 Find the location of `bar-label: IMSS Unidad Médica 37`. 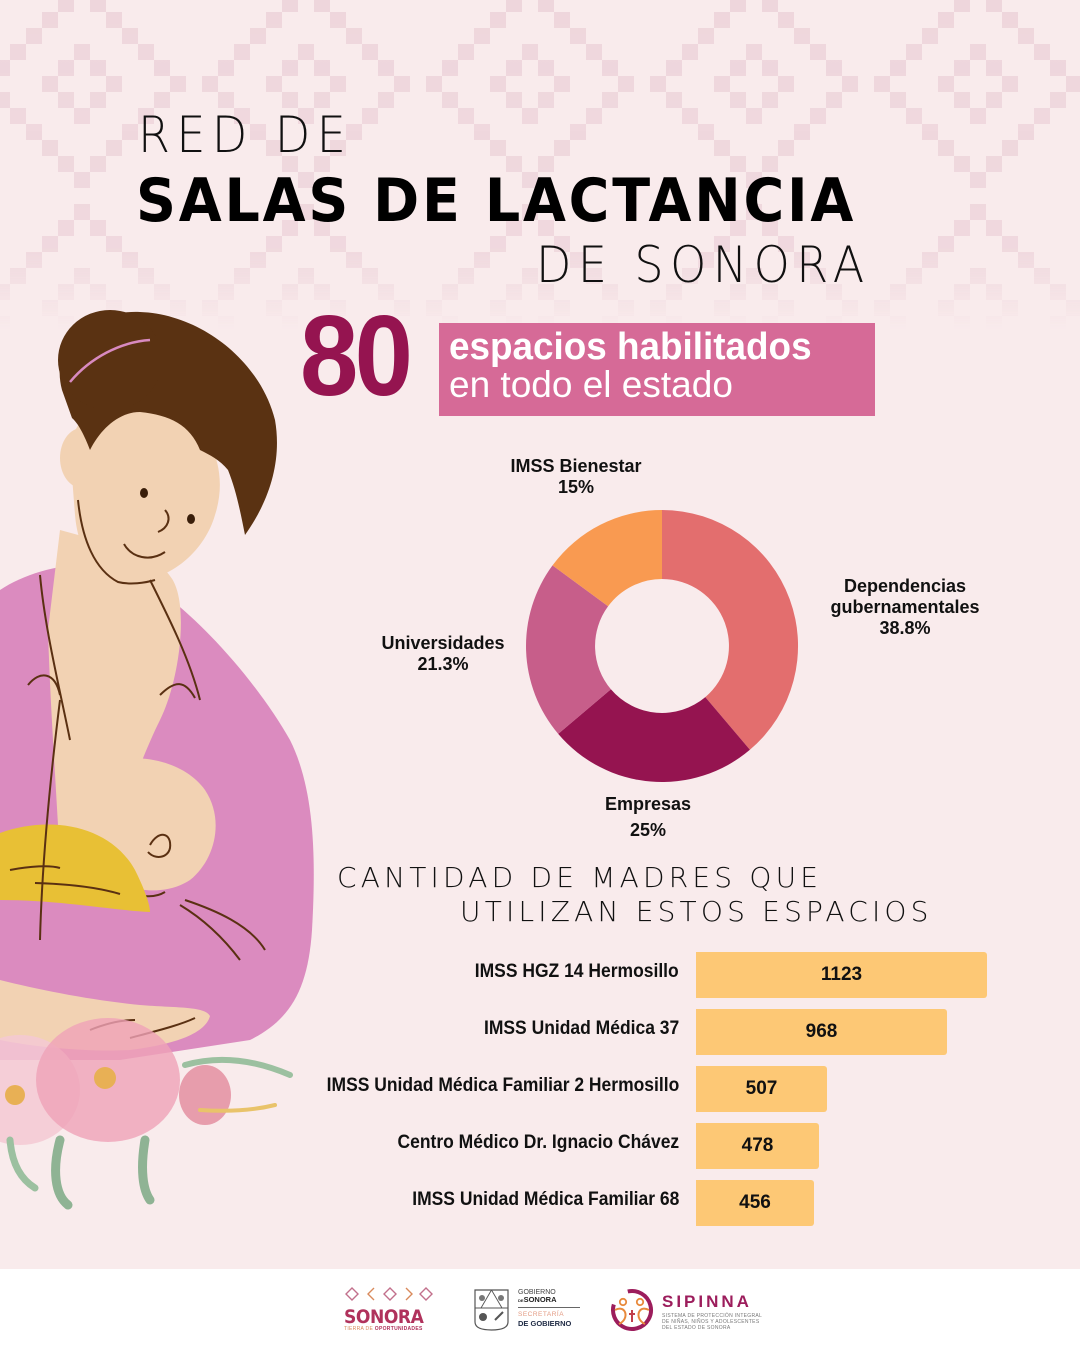

bar-label: IMSS Unidad Médica 37 is located at coordinates (581, 1028).